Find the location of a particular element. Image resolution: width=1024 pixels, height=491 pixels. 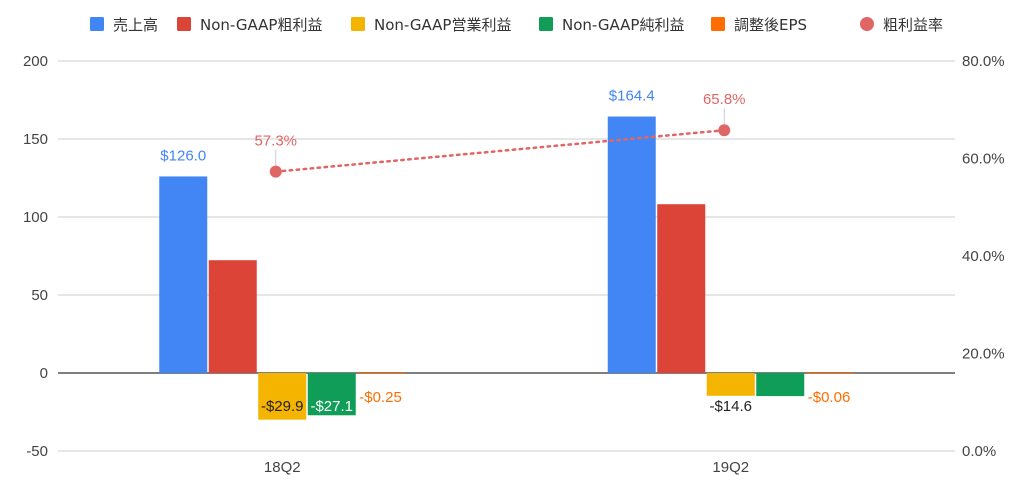

data-label: -$27.1 is located at coordinates (331, 406).